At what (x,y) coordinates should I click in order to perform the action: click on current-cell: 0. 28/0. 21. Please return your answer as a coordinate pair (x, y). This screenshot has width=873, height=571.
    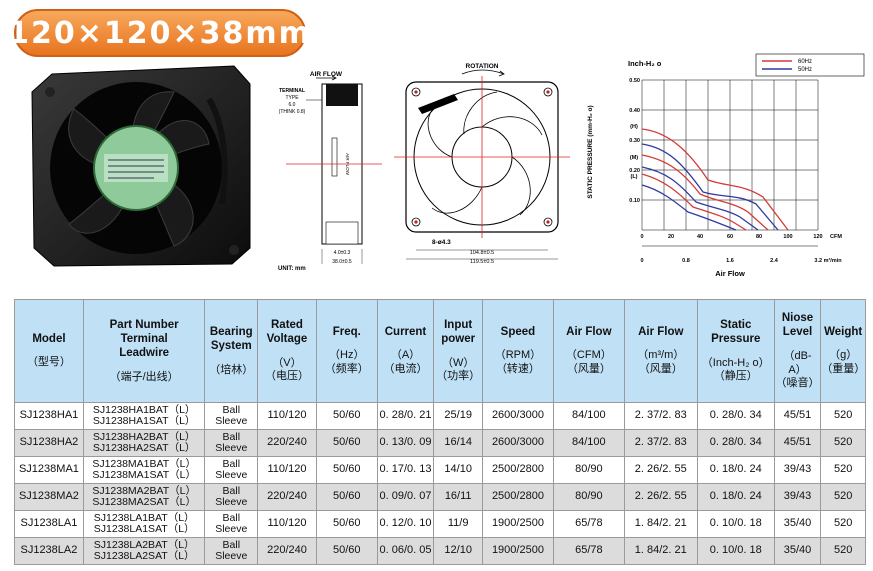
    Looking at the image, I should click on (405, 416).